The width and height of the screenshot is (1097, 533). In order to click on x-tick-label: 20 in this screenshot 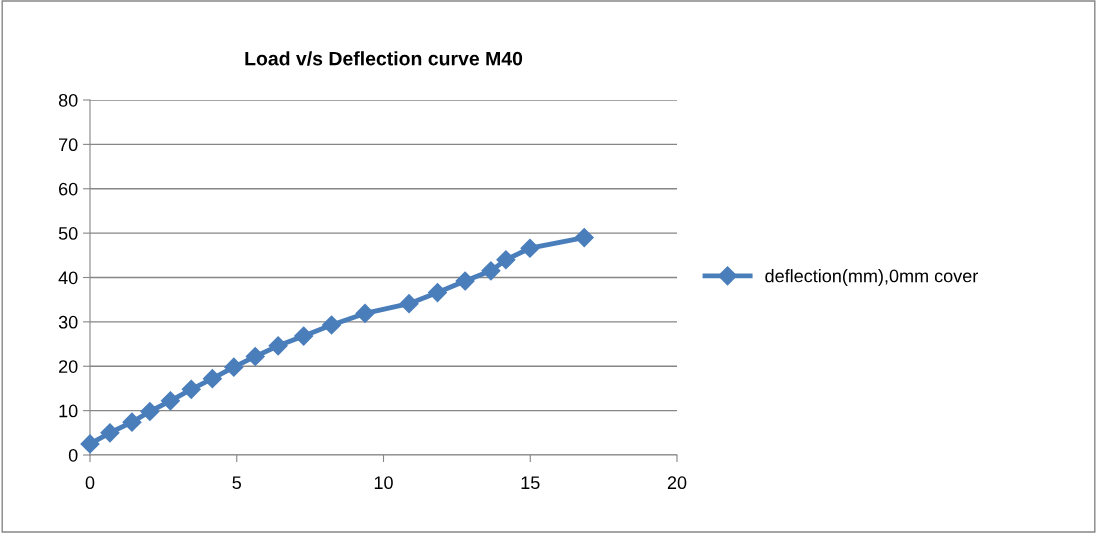, I will do `click(677, 483)`.